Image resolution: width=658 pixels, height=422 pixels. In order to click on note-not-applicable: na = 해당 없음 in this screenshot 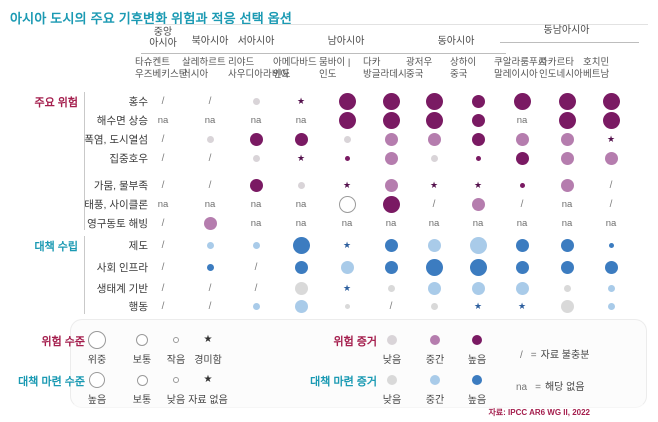, I will do `click(550, 385)`.